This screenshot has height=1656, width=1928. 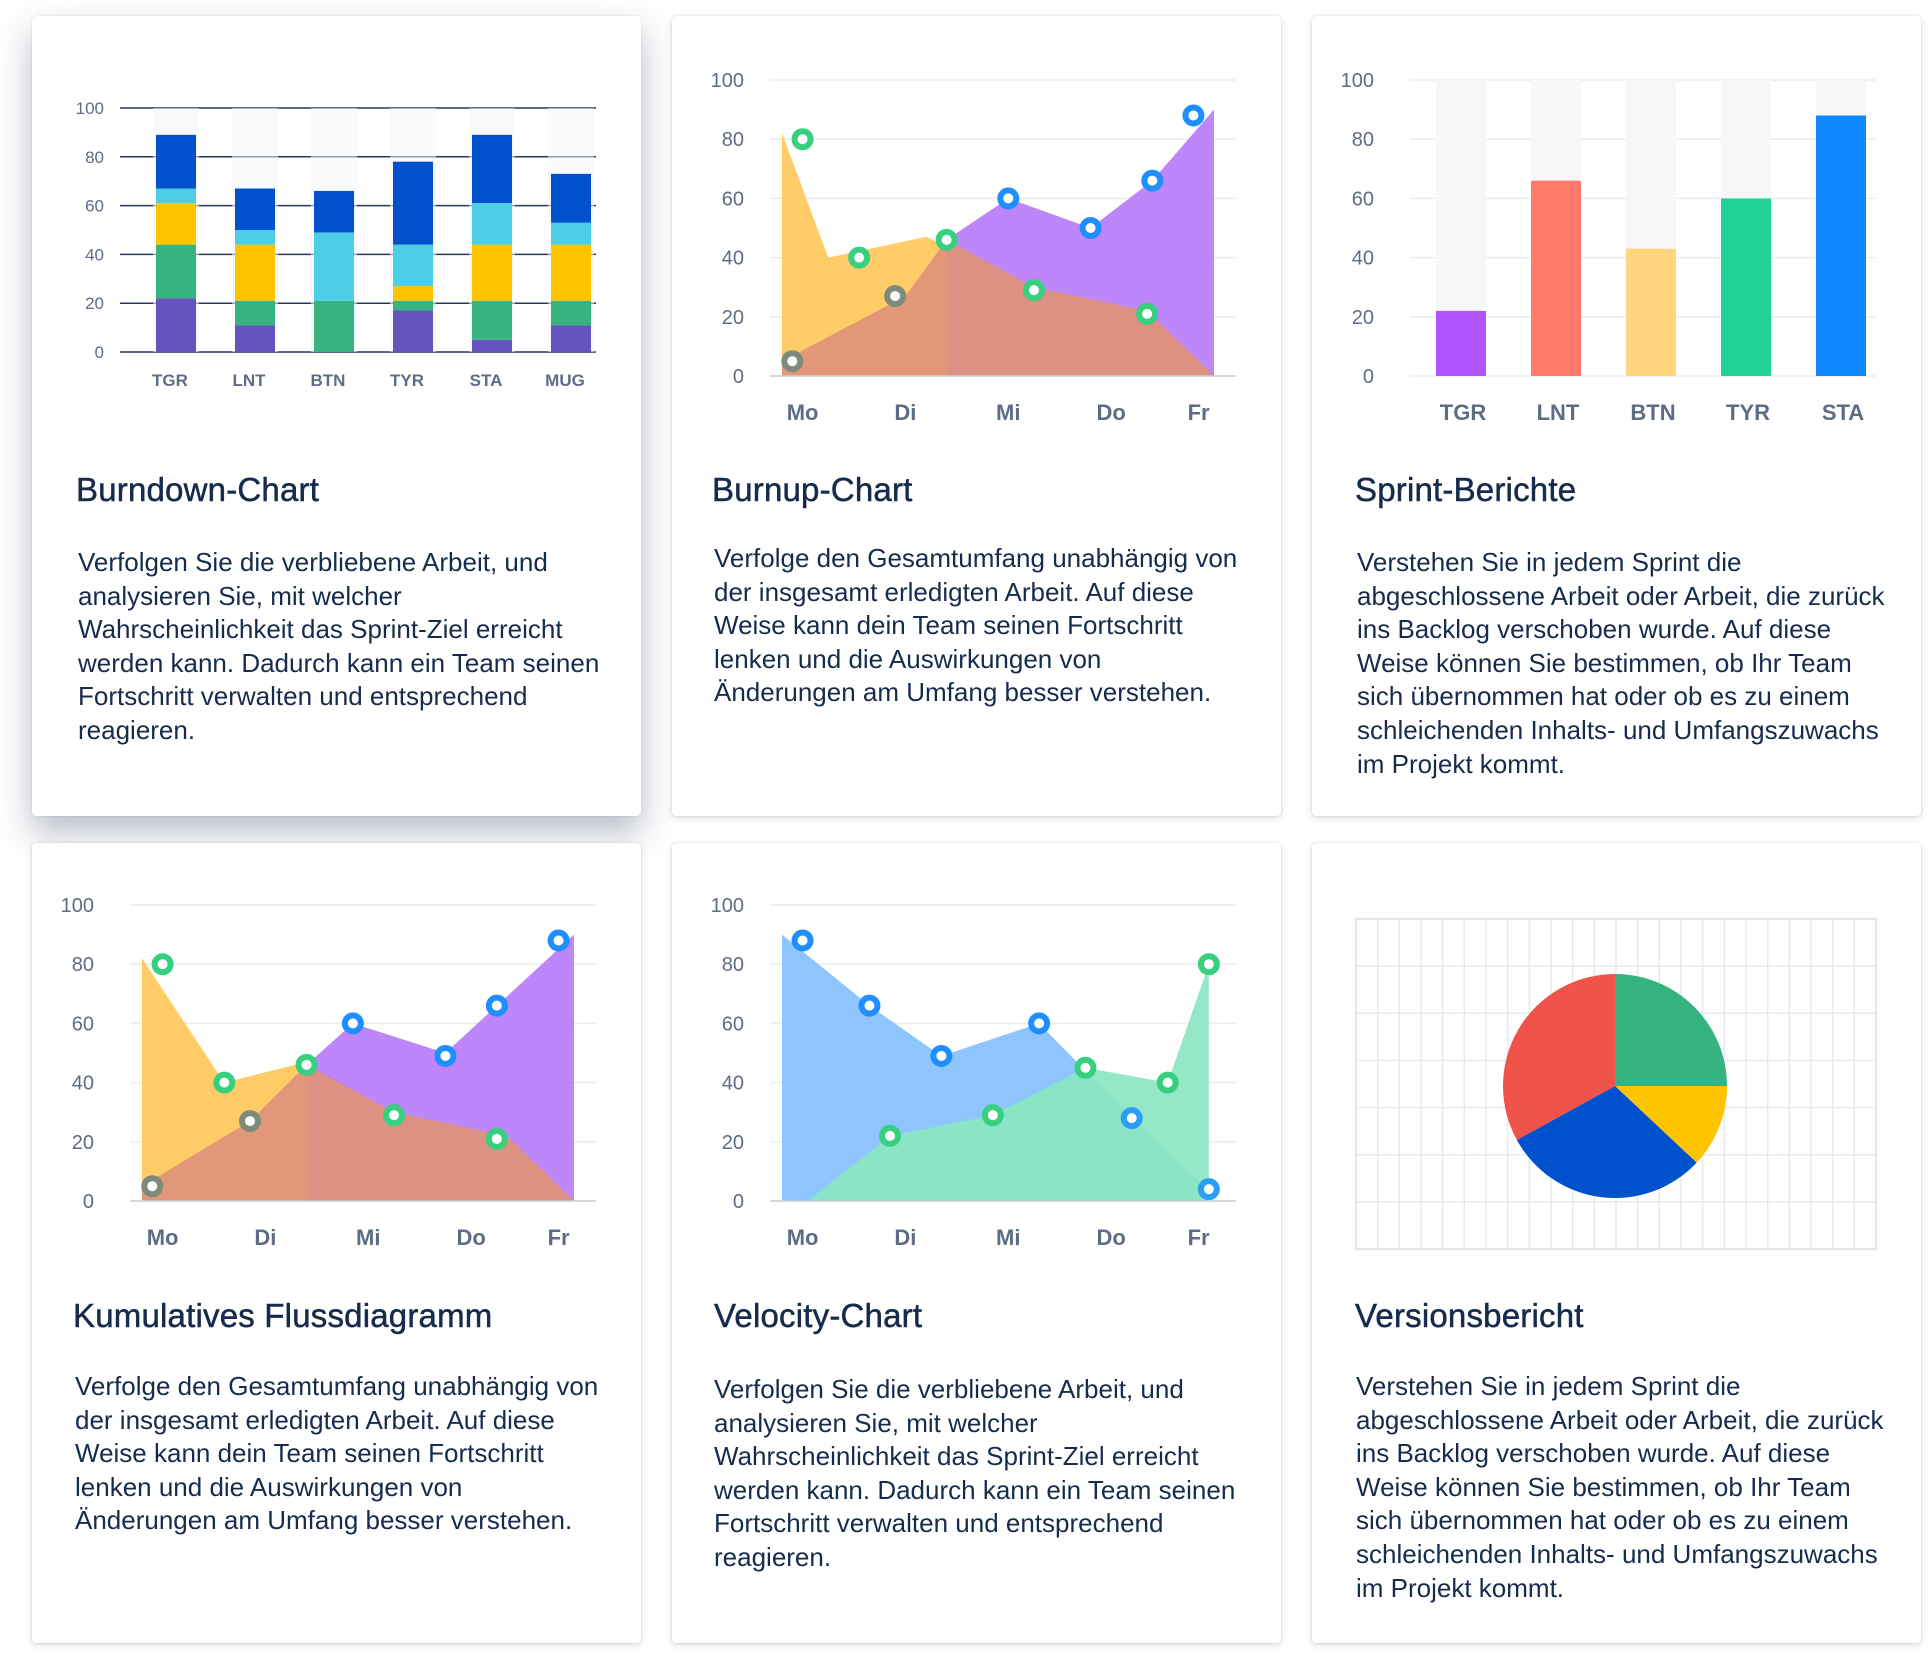 I want to click on burndown-chart: 0 20 40 60 80 100 TGR LNT BTN TYR STA MUG, so click(x=336, y=231).